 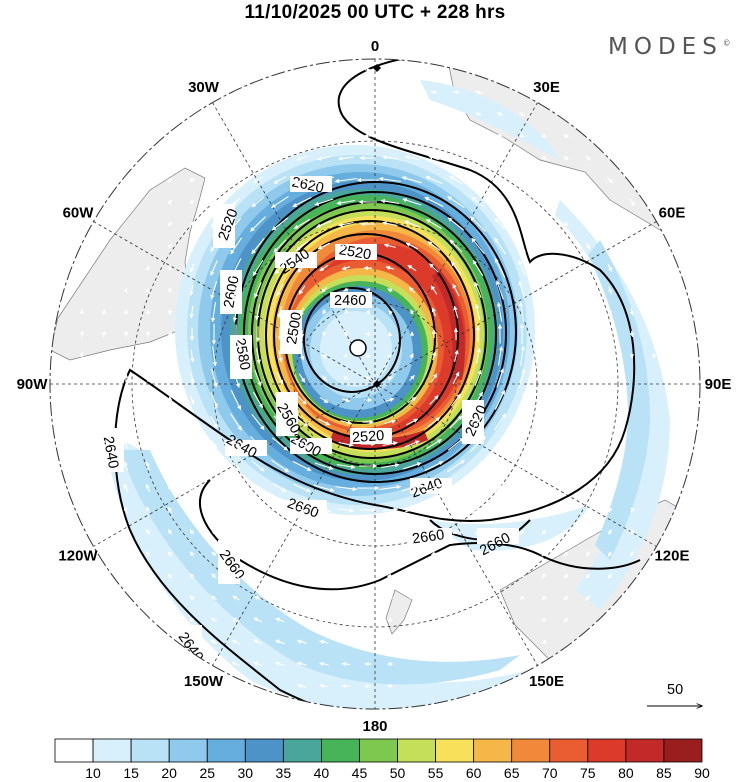 I want to click on modes-logo: MODES©, so click(x=669, y=47).